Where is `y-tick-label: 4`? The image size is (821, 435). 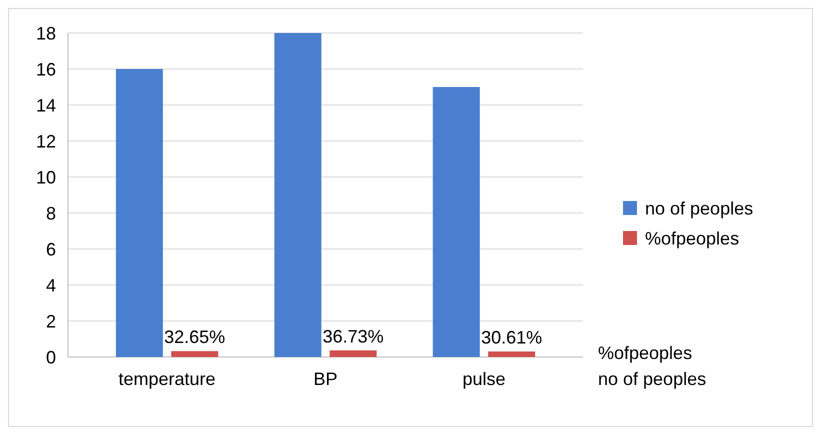
y-tick-label: 4 is located at coordinates (51, 285).